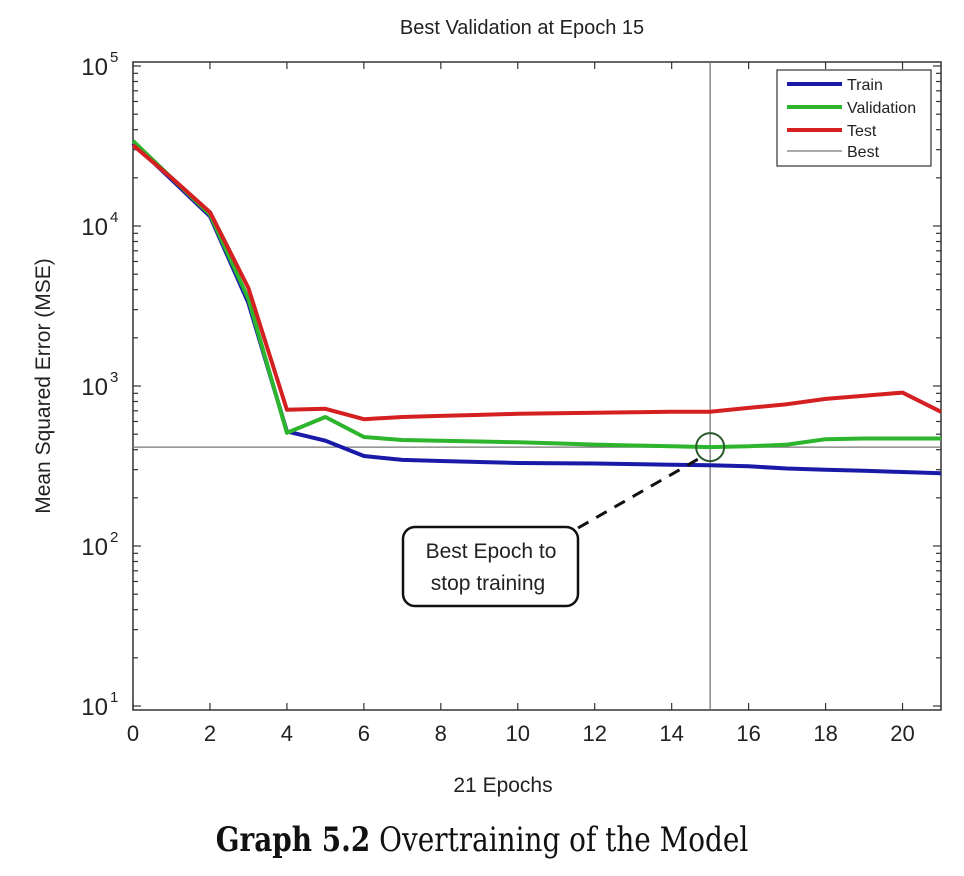  What do you see at coordinates (863, 152) in the screenshot?
I see `legend-label-best: Best` at bounding box center [863, 152].